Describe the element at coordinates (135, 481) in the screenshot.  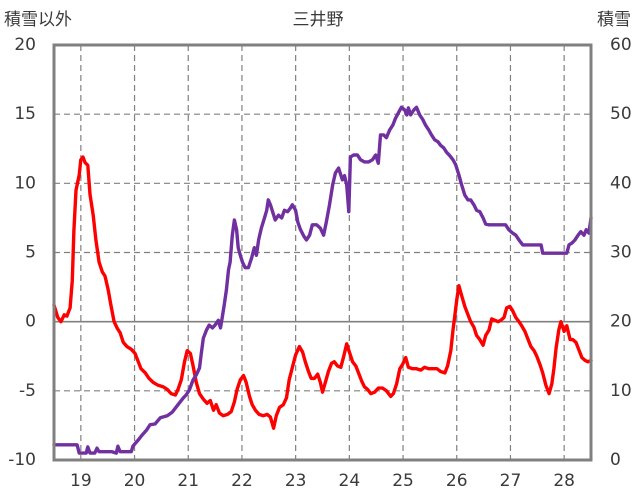
I see `x-tick-label: 20` at that location.